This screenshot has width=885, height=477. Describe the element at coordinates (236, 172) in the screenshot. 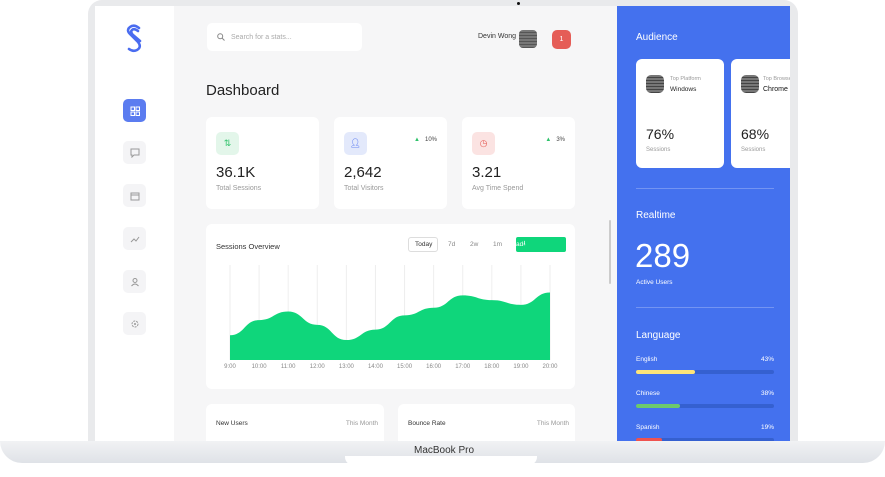

I see `stat-value: 36.1K` at that location.